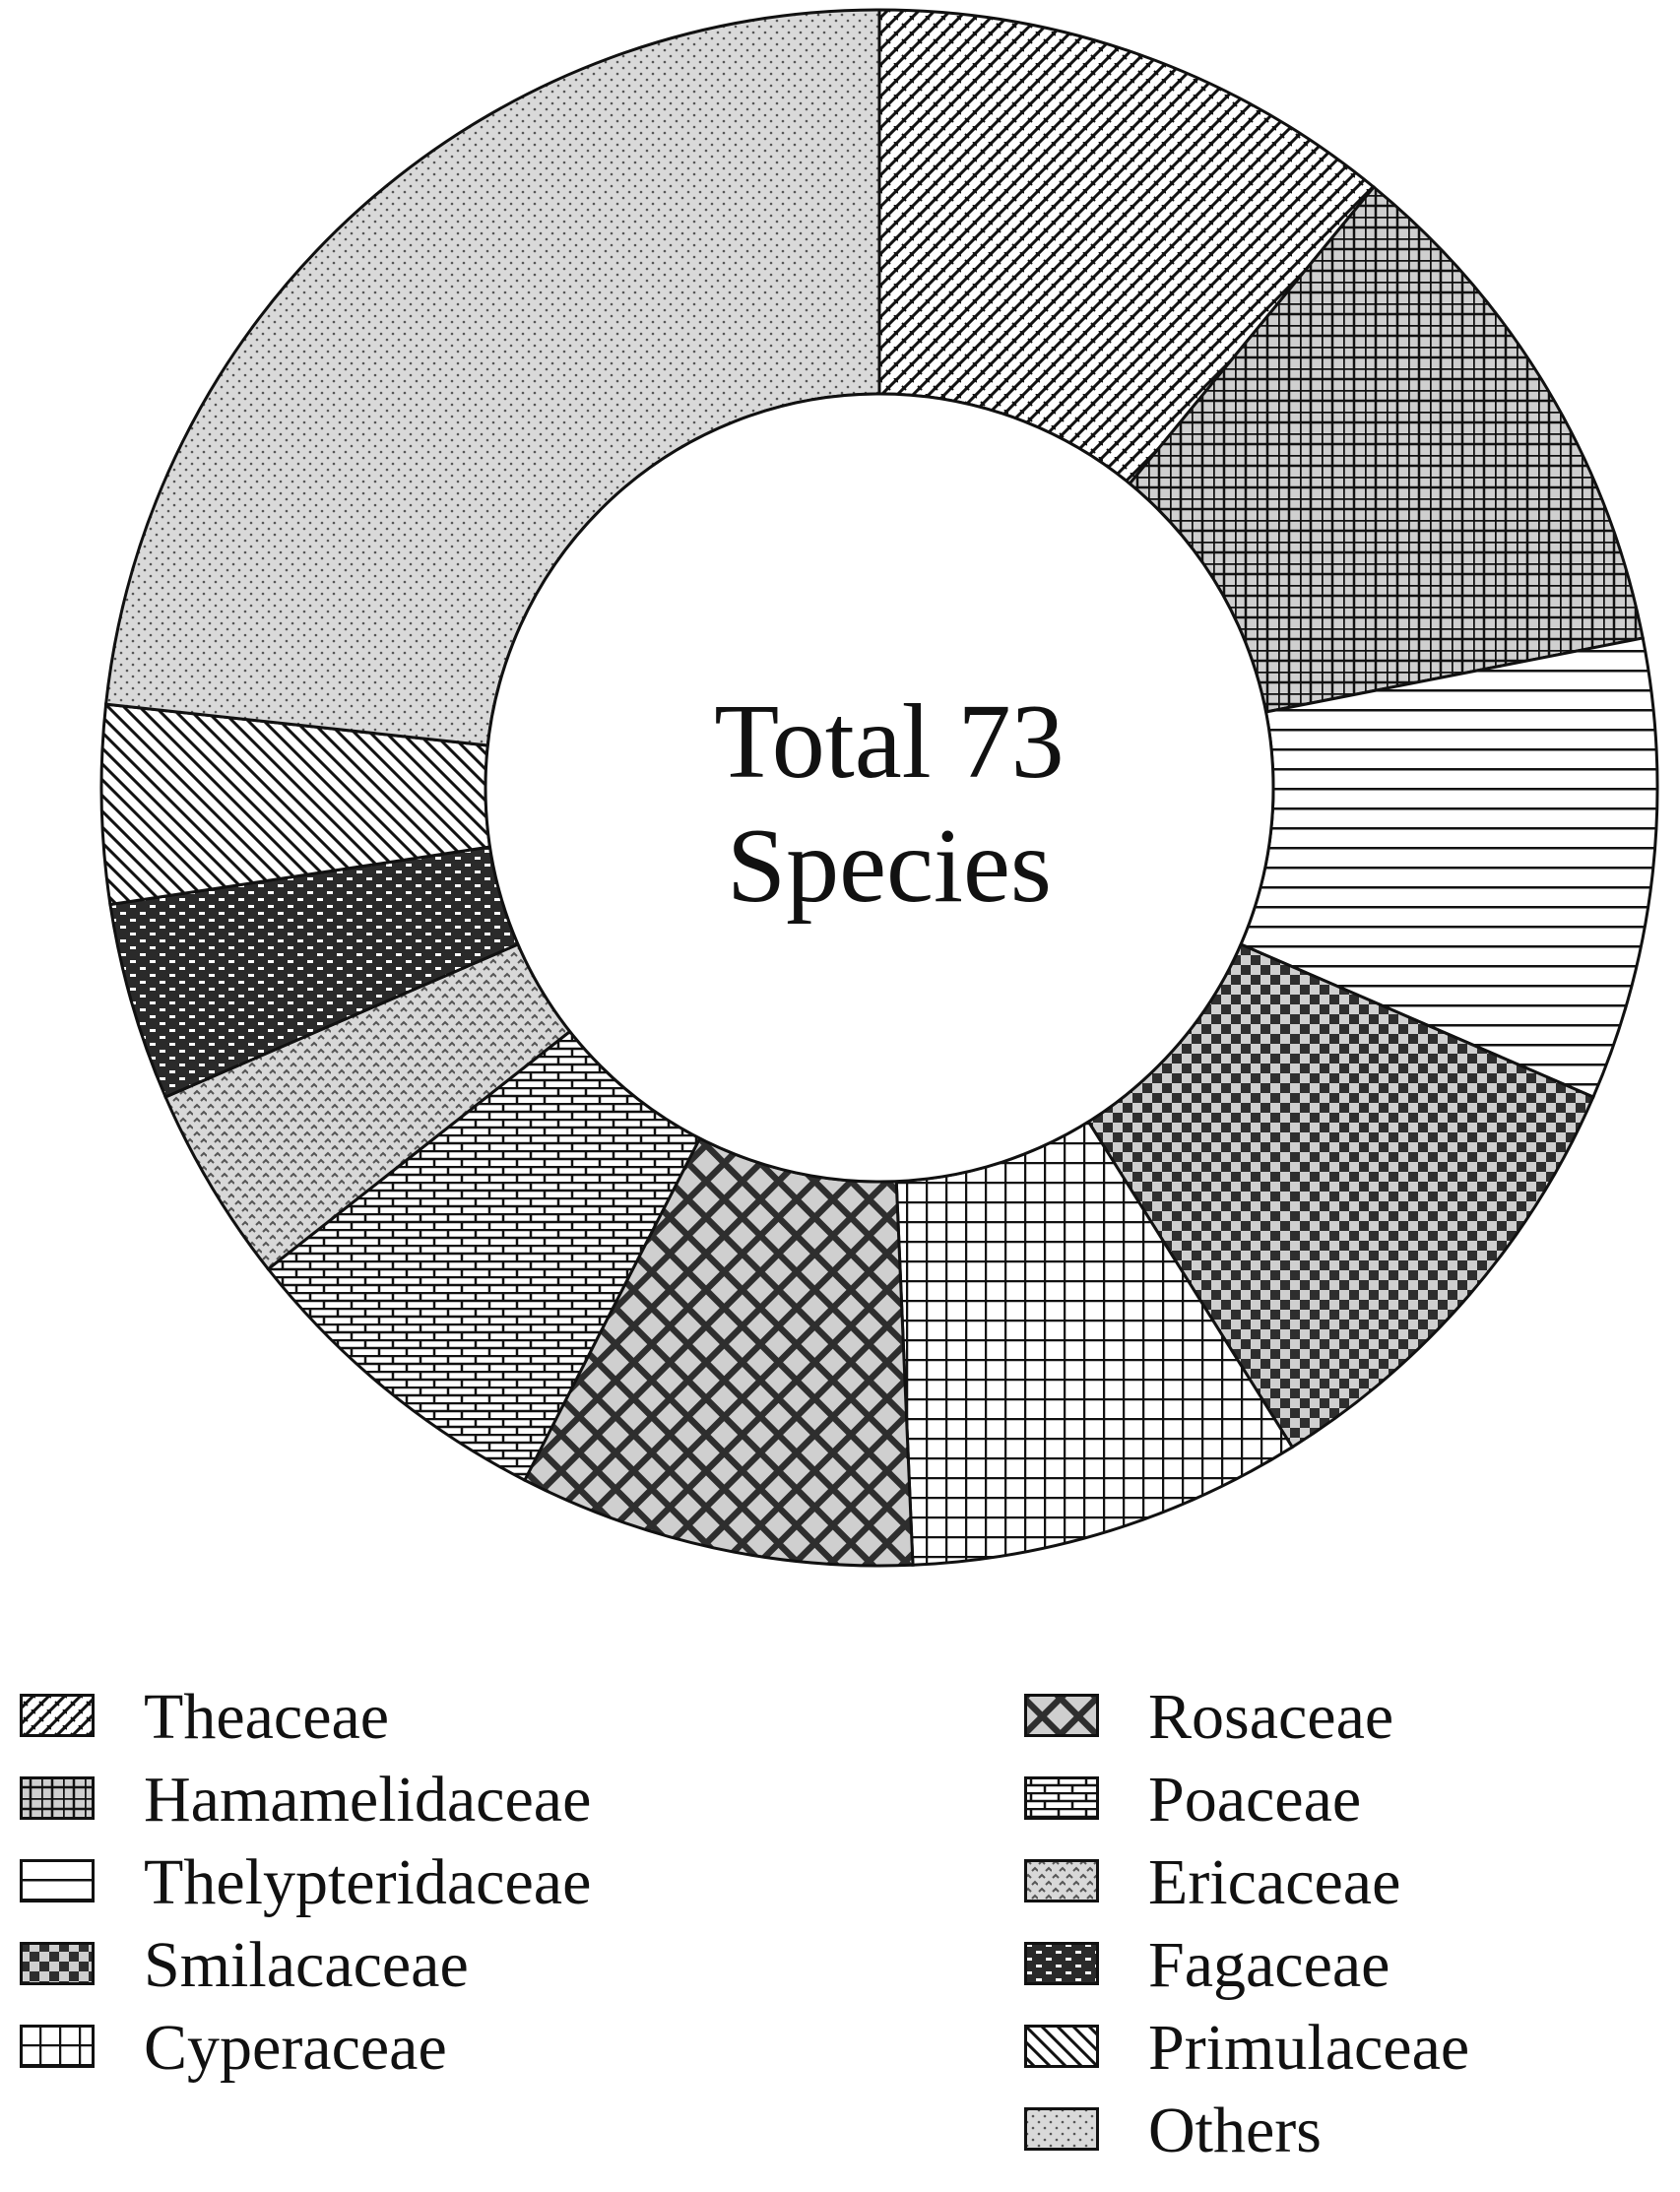 The width and height of the screenshot is (1680, 2192). I want to click on legend-swatch-ericaceae, so click(1061, 1880).